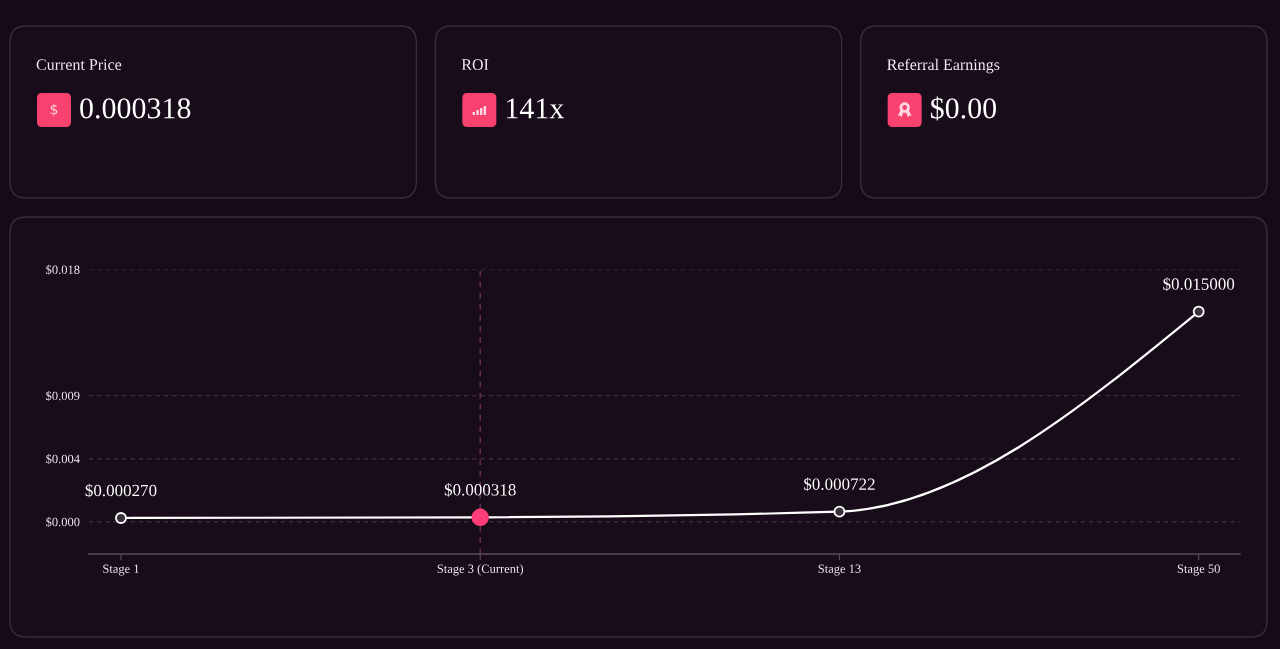  I want to click on y-tick-label: $0.018, so click(63, 269).